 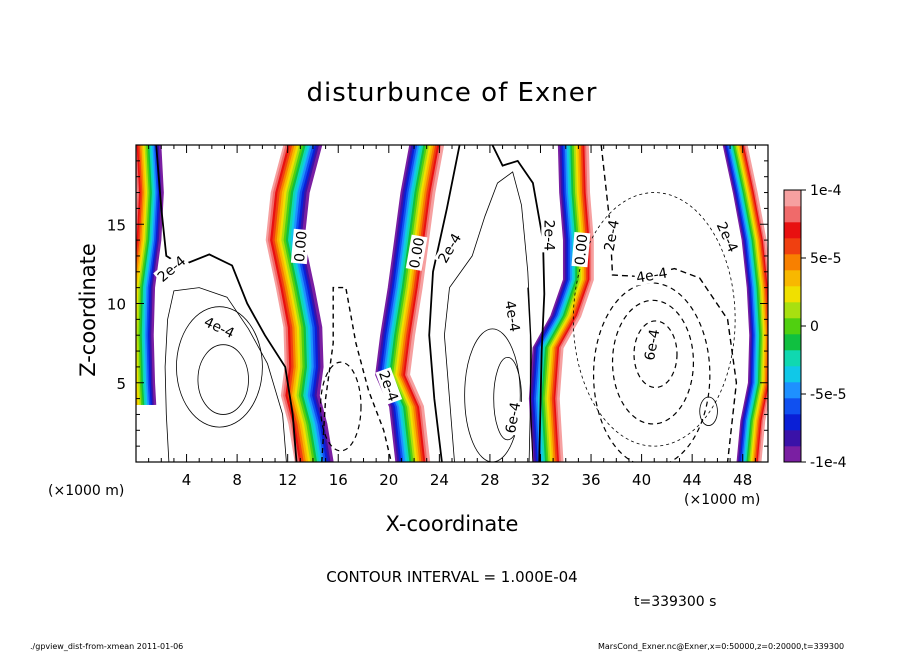 I want to click on colorbar: 1e-4 5e-5 0 -5e-5 -1e-4, so click(x=815, y=327).